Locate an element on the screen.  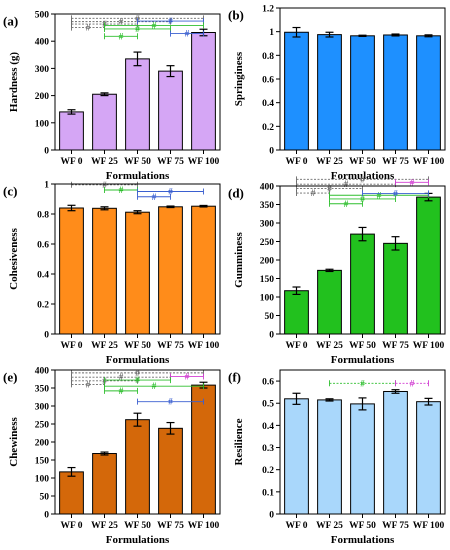
y-tick-label: 400 is located at coordinates (267, 188).